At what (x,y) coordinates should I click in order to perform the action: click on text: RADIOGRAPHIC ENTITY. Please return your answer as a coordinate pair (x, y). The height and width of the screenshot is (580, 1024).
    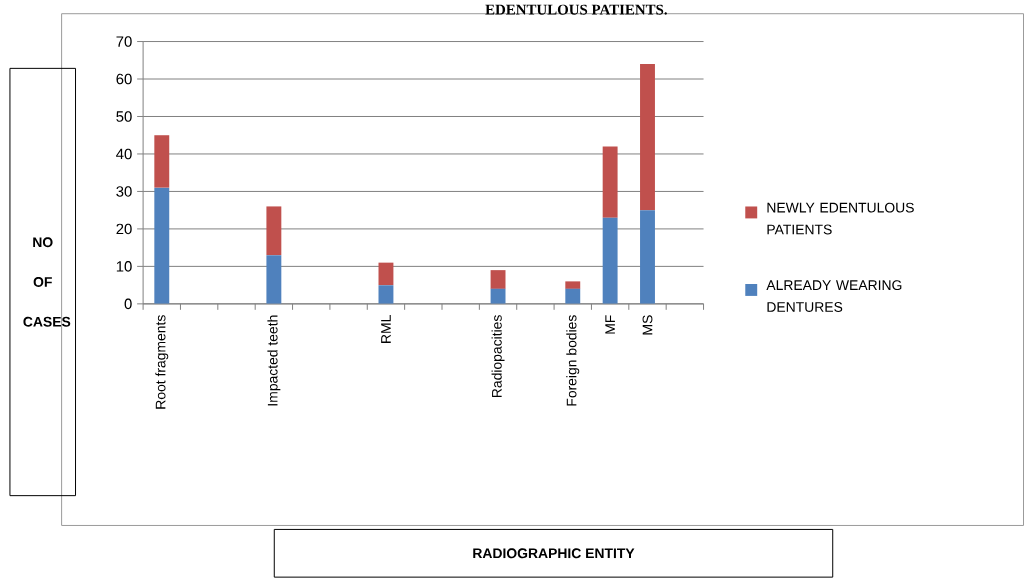
    Looking at the image, I should click on (554, 553).